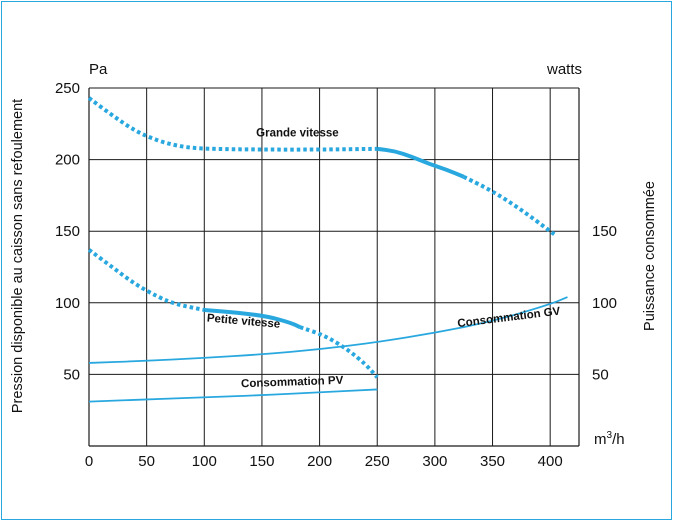 The width and height of the screenshot is (675, 523). What do you see at coordinates (67, 160) in the screenshot?
I see `y-left-tick-label: 200` at bounding box center [67, 160].